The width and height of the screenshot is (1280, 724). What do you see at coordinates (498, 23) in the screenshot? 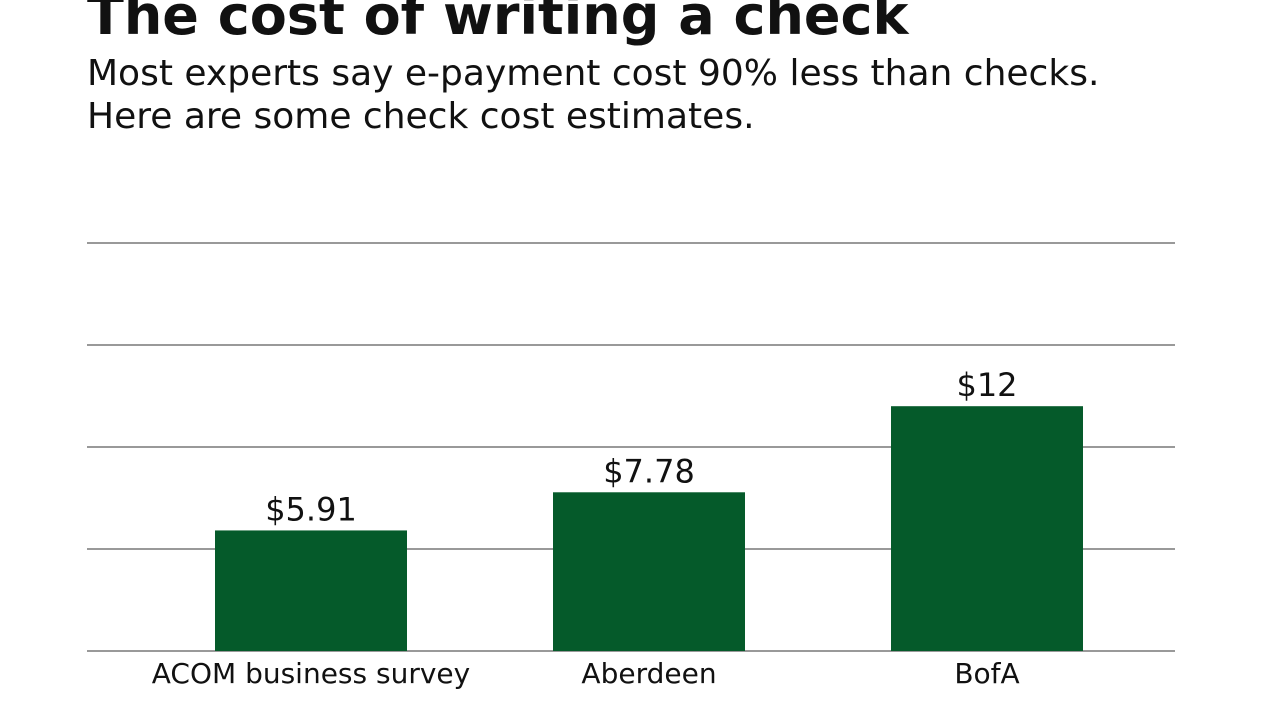
I see `chart-title: The cost of writing a check` at bounding box center [498, 23].